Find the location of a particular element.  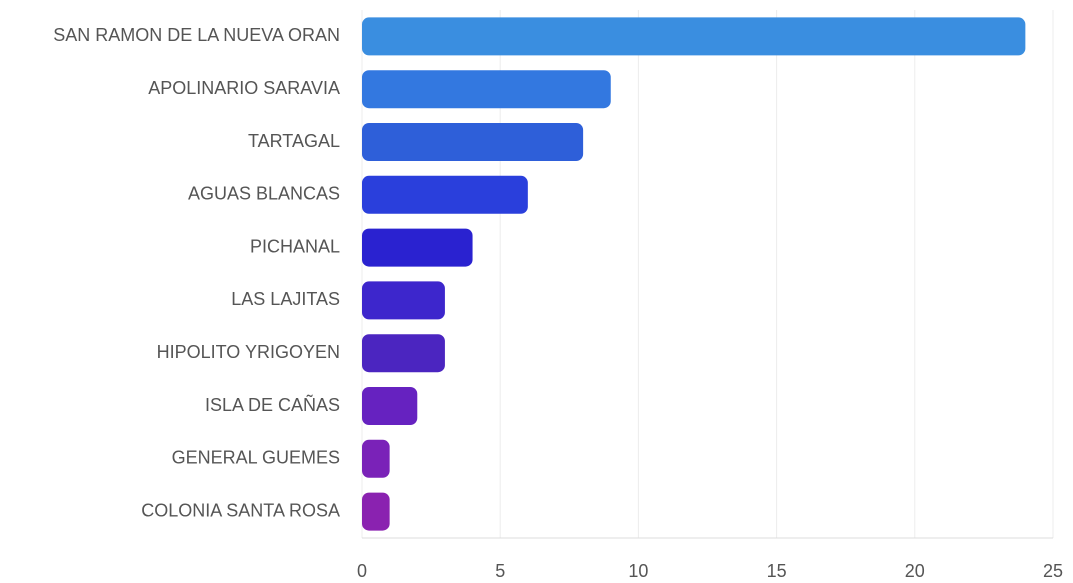

y-tick-label: PICHANAL is located at coordinates (295, 246).